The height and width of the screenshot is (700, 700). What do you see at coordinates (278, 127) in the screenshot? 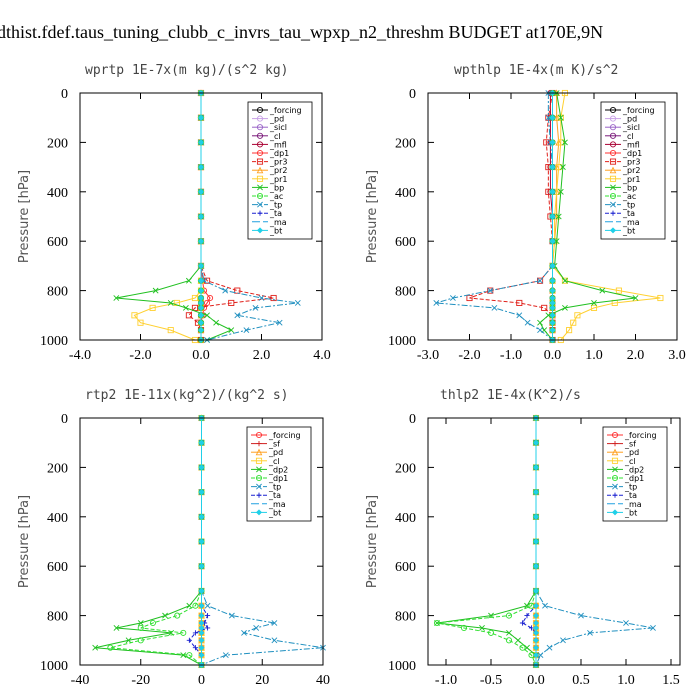
I see `legend-label: _sicl` at bounding box center [278, 127].